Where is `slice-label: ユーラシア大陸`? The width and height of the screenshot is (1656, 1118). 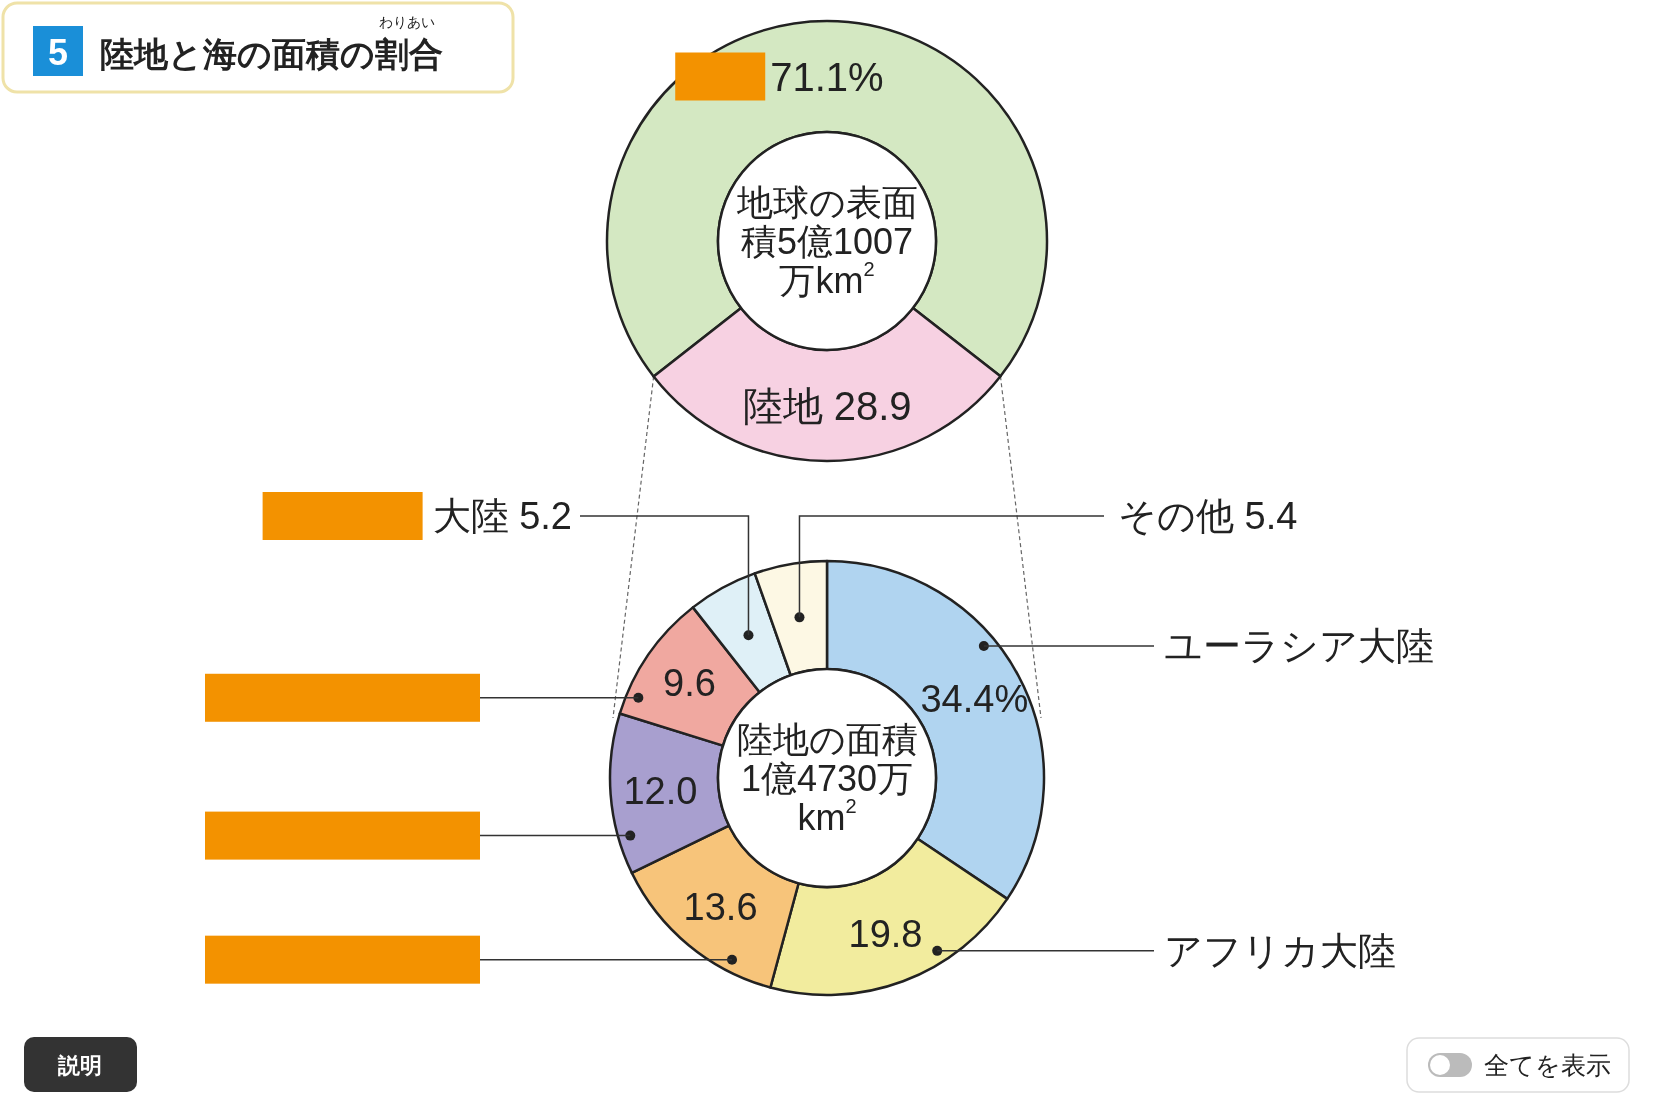 slice-label: ユーラシア大陸 is located at coordinates (1299, 646).